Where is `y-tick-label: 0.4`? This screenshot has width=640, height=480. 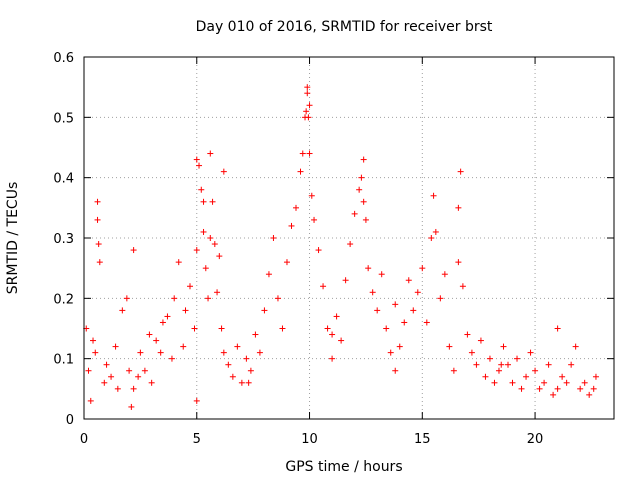
y-tick-label: 0.4 is located at coordinates (63, 179).